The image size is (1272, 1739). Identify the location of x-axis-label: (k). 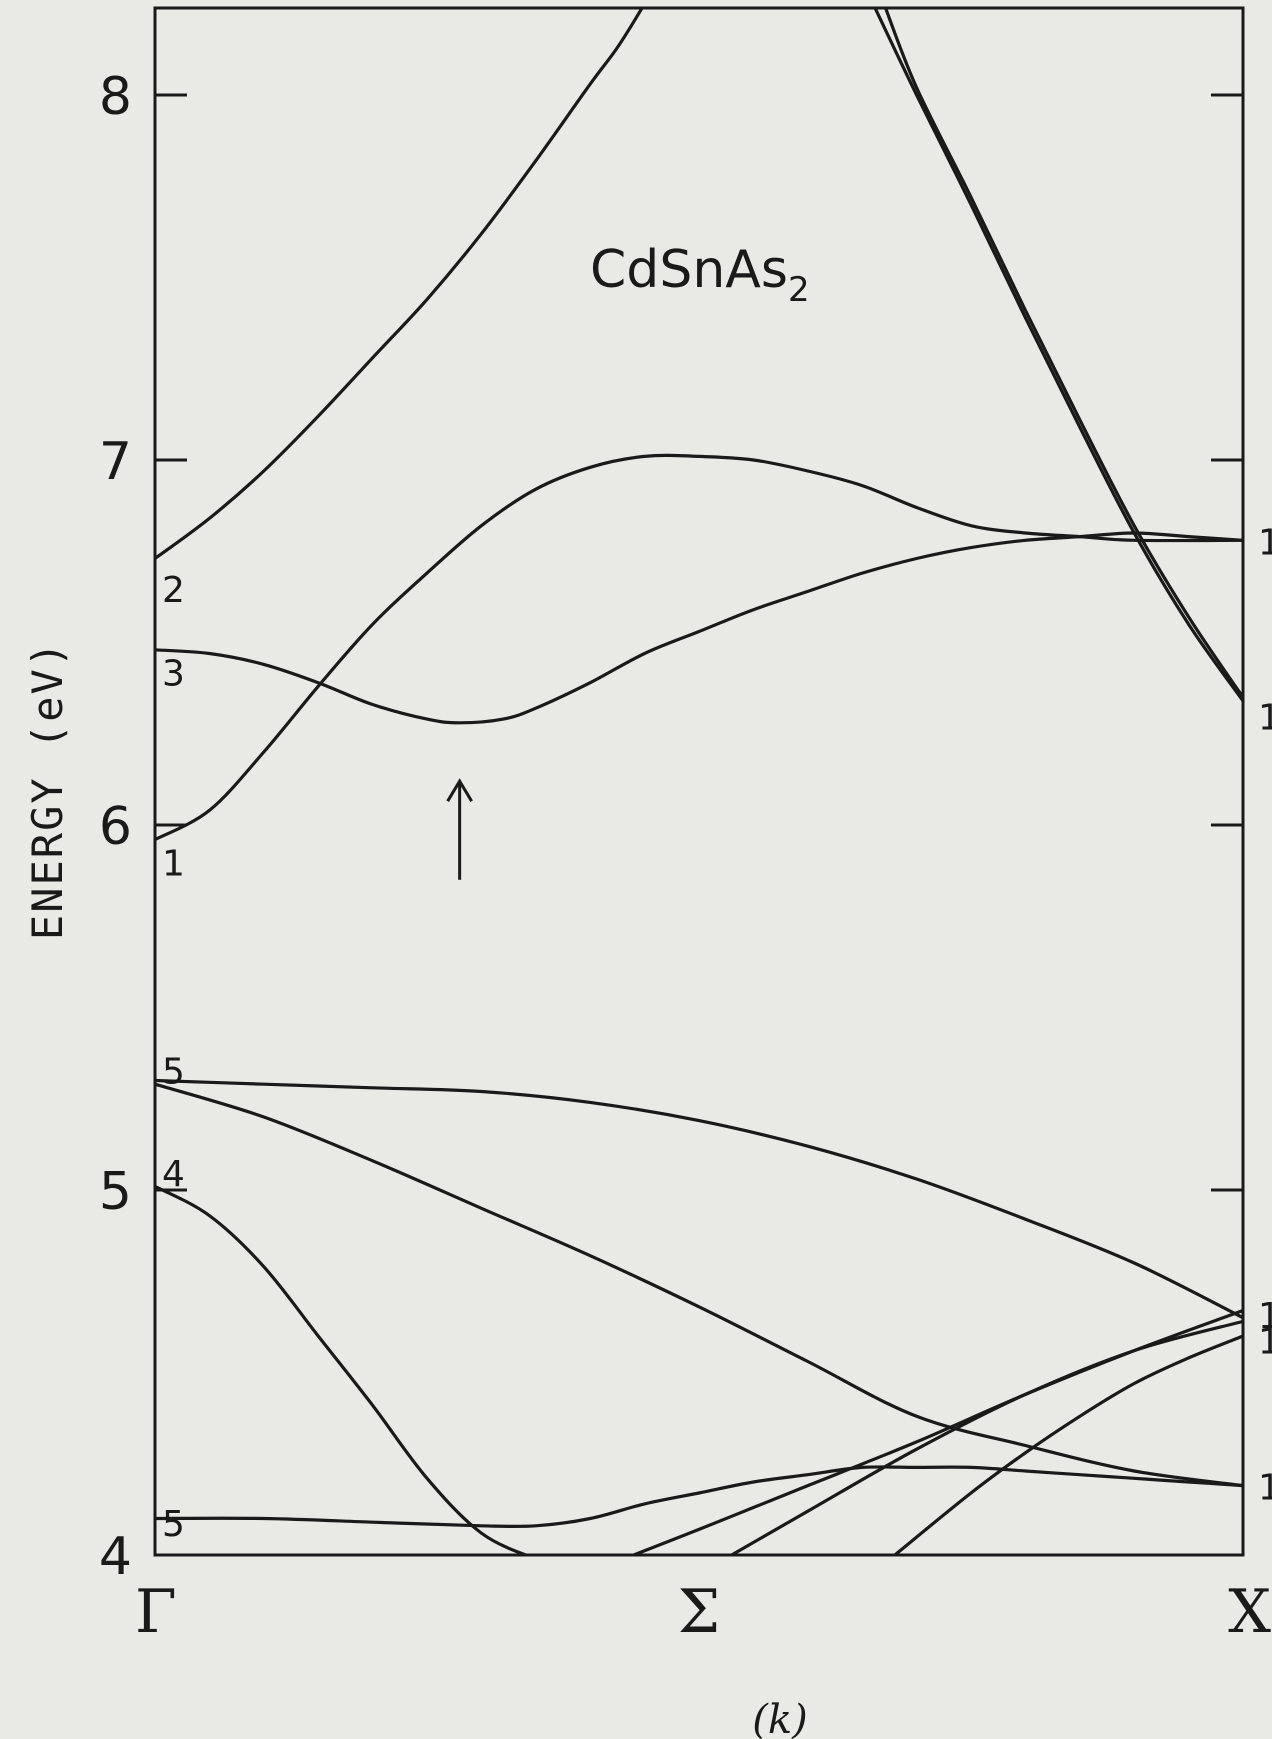
(779, 1718).